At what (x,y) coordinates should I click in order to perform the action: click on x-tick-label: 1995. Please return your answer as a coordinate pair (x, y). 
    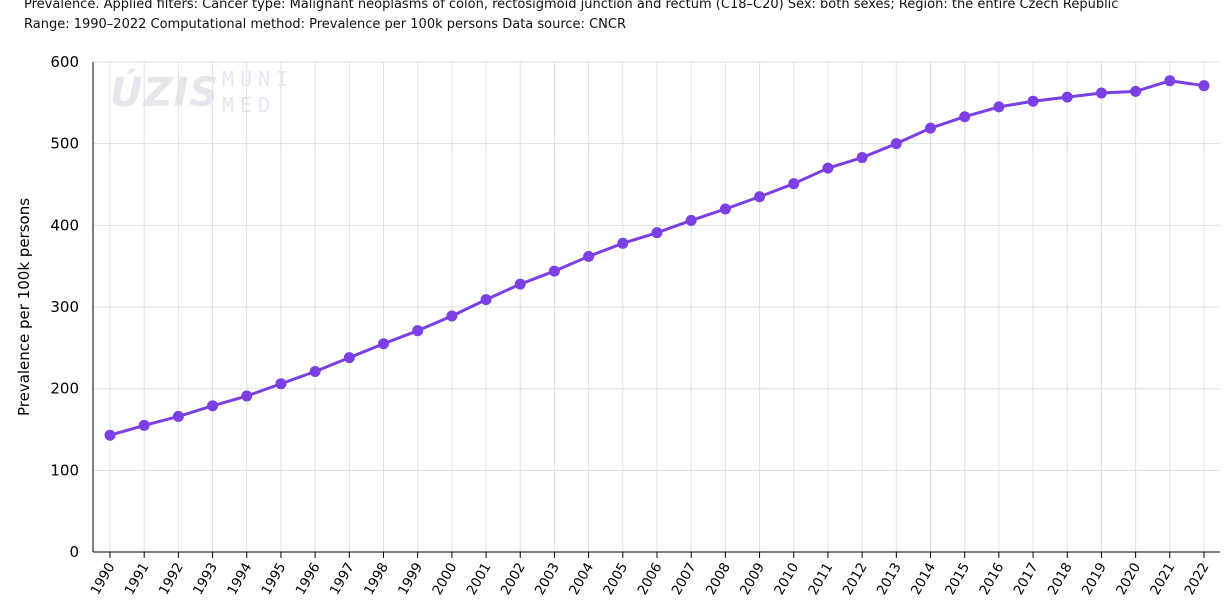
    Looking at the image, I should click on (273, 579).